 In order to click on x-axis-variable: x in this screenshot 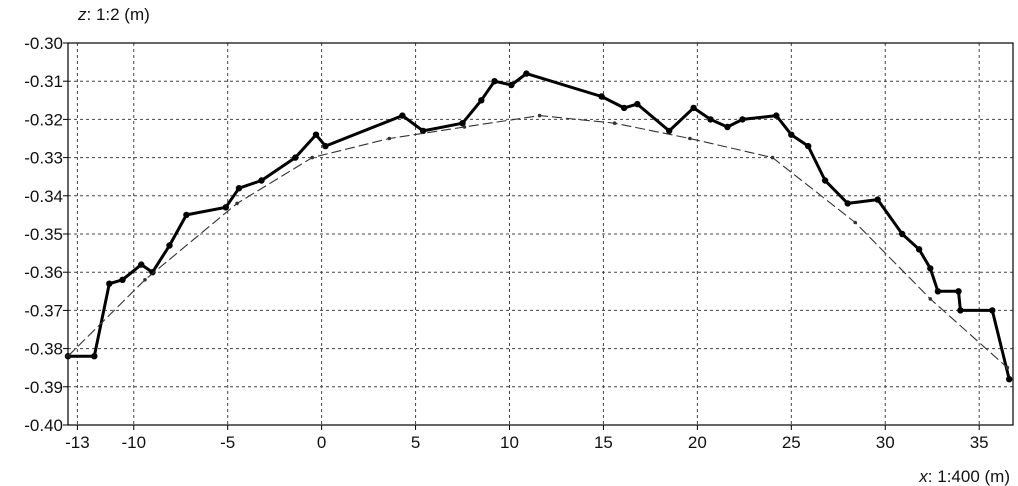, I will do `click(923, 476)`.